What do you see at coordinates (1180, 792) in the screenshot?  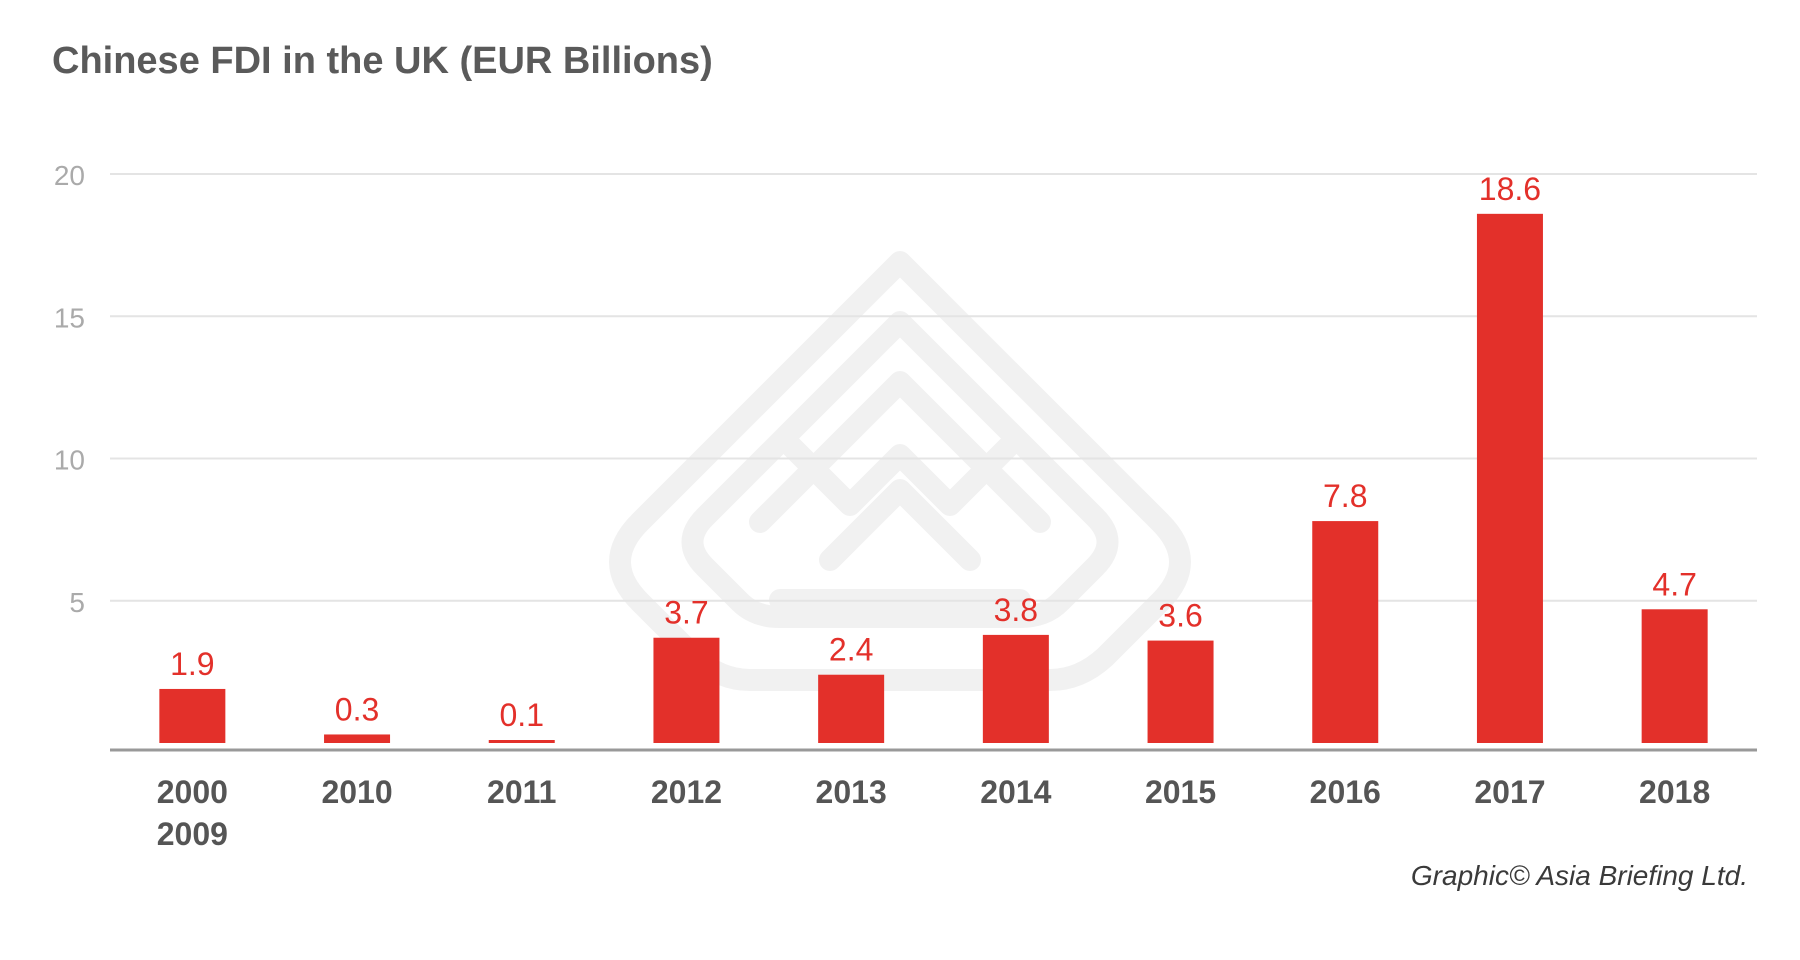 I see `x-tick-label: 2015` at bounding box center [1180, 792].